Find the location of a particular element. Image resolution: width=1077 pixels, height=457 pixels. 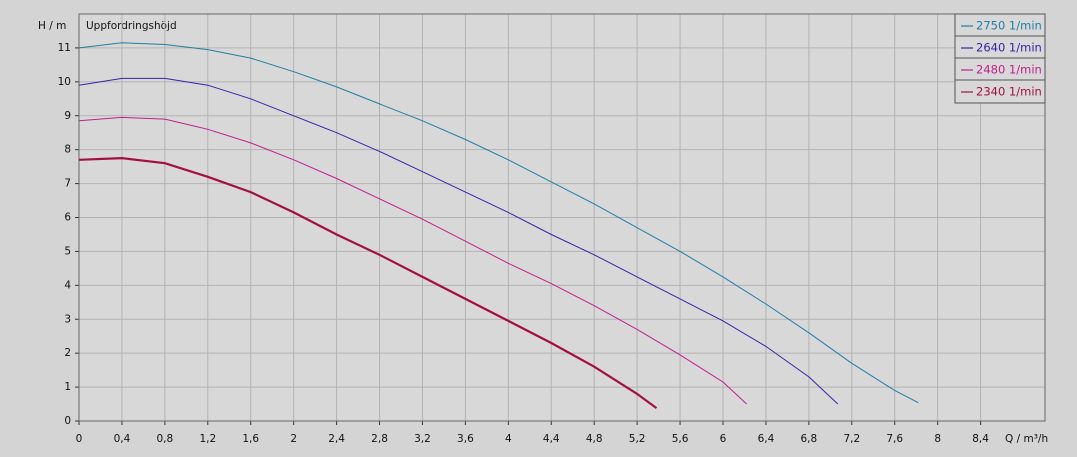

x-tick-label: 8 is located at coordinates (937, 439).